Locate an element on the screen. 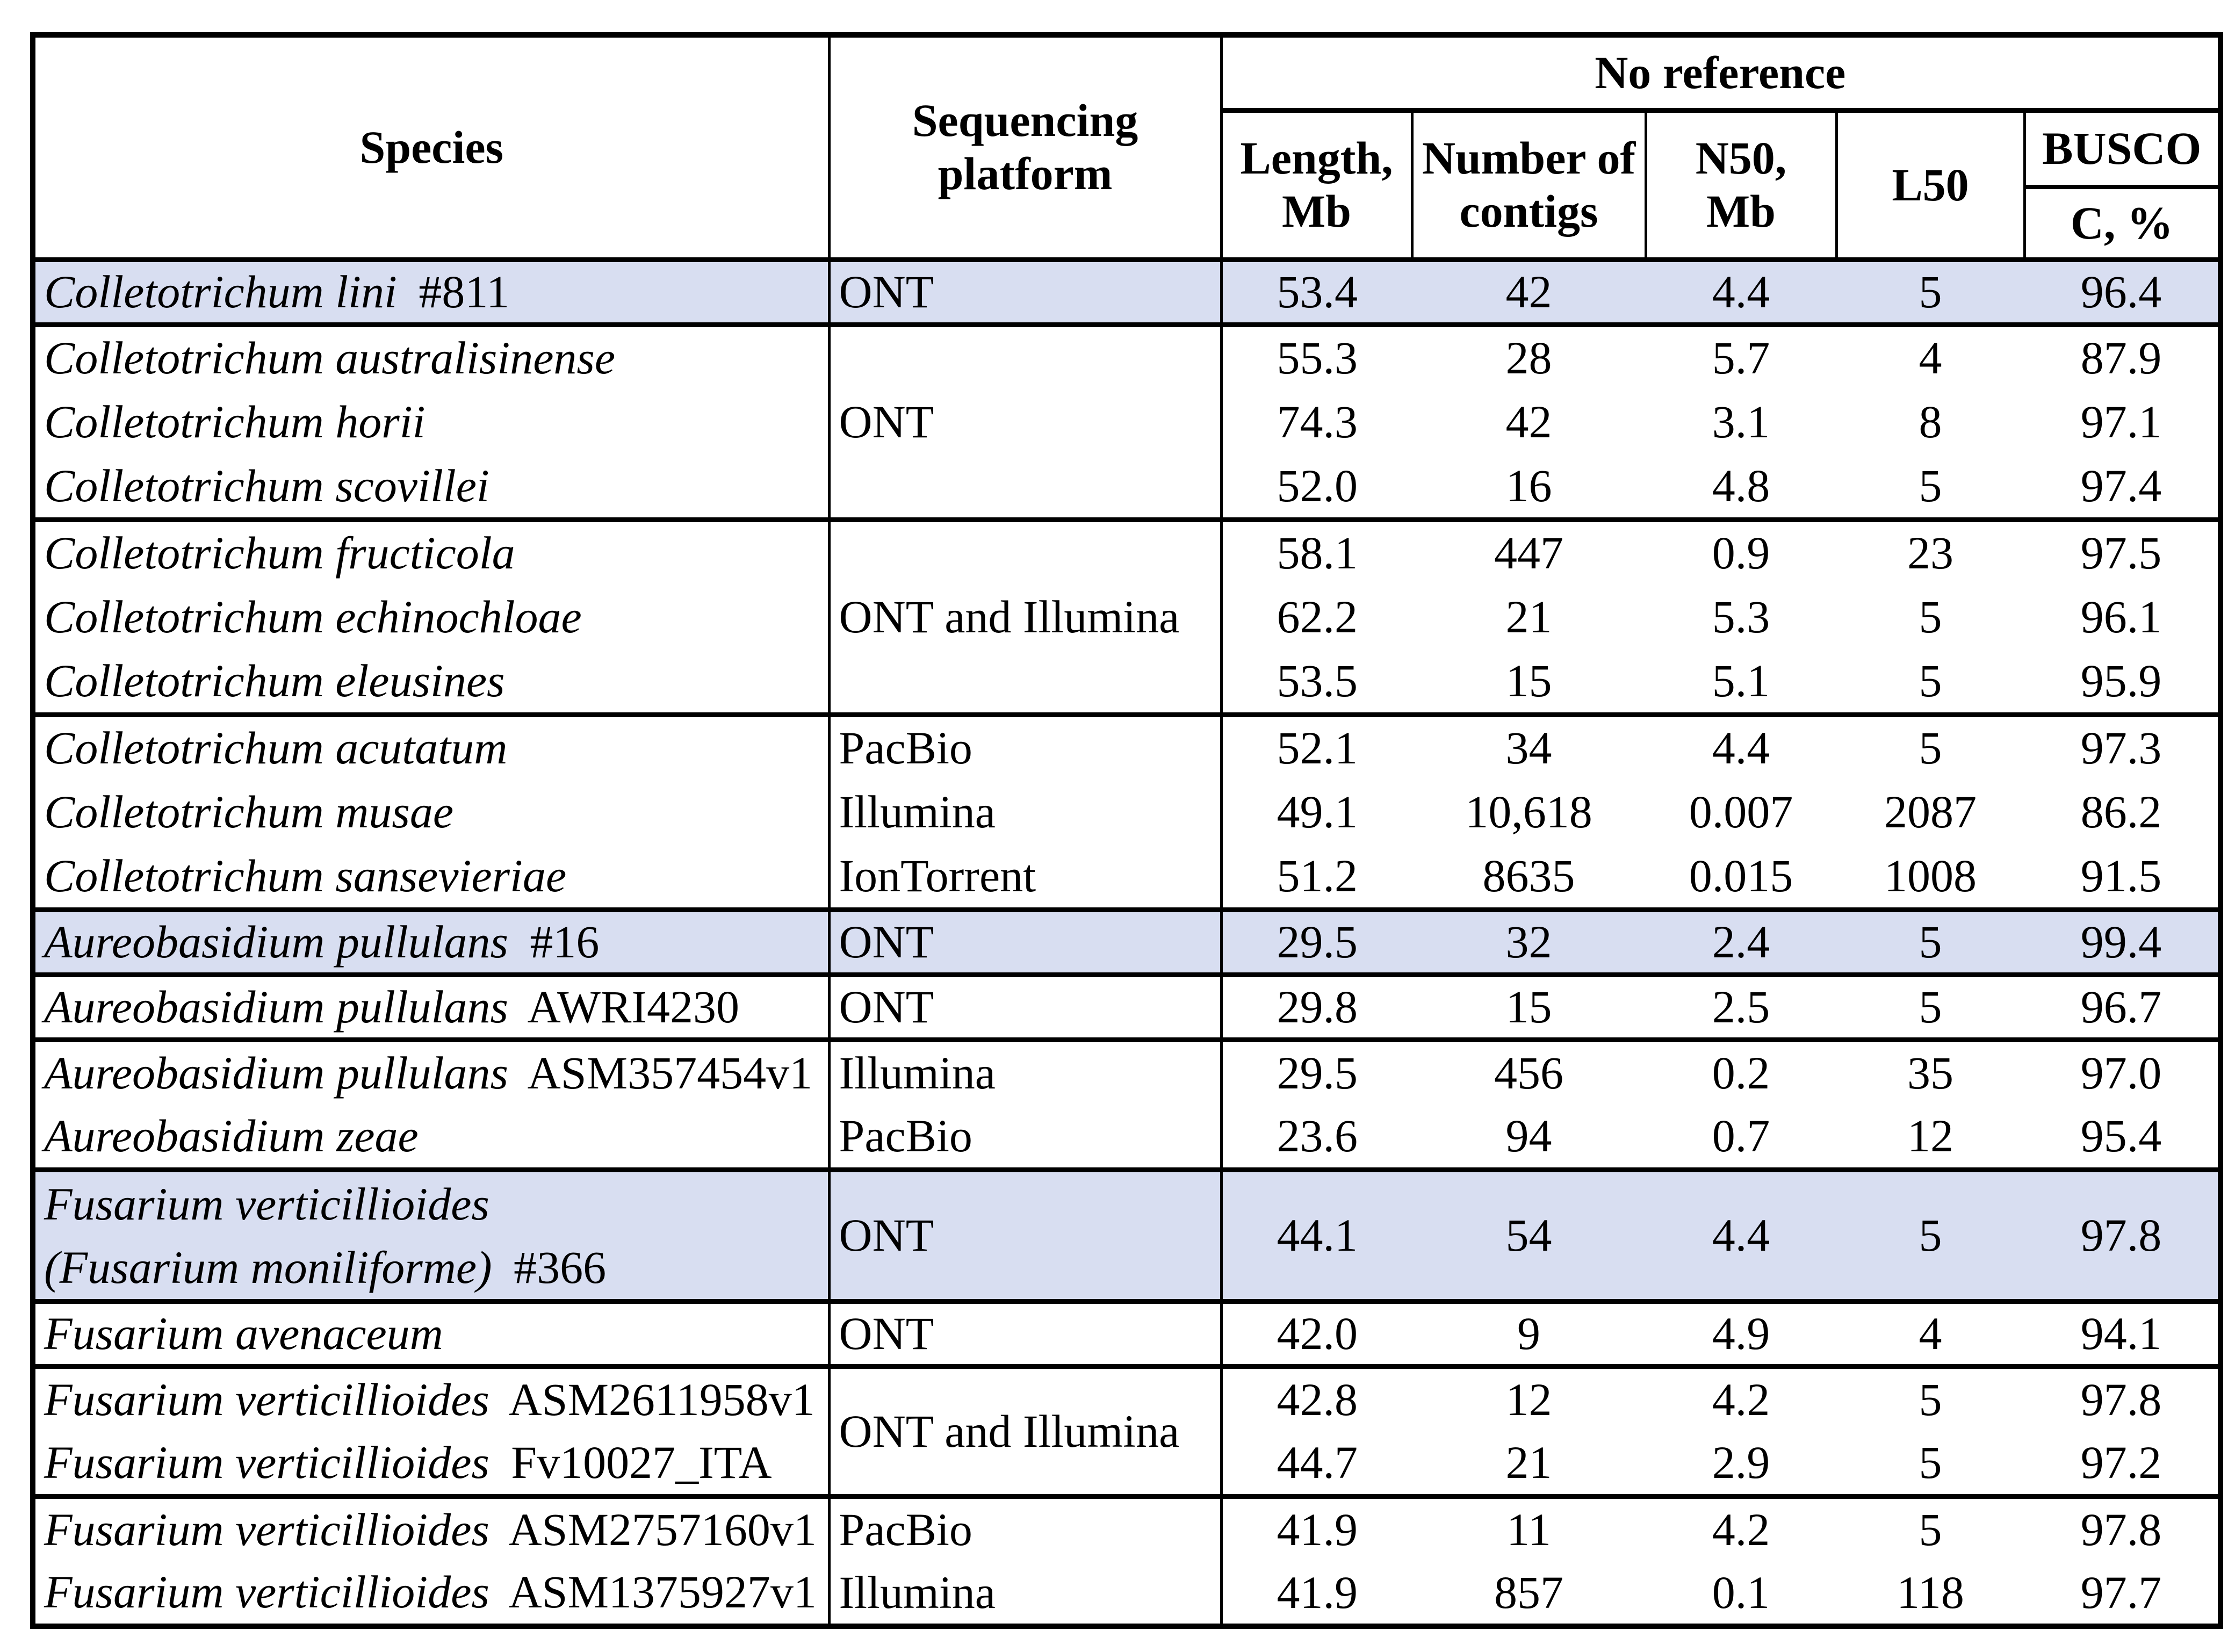 This screenshot has height=1652, width=2235. species-name: Colletotrichum sansevieriae is located at coordinates (305, 875).